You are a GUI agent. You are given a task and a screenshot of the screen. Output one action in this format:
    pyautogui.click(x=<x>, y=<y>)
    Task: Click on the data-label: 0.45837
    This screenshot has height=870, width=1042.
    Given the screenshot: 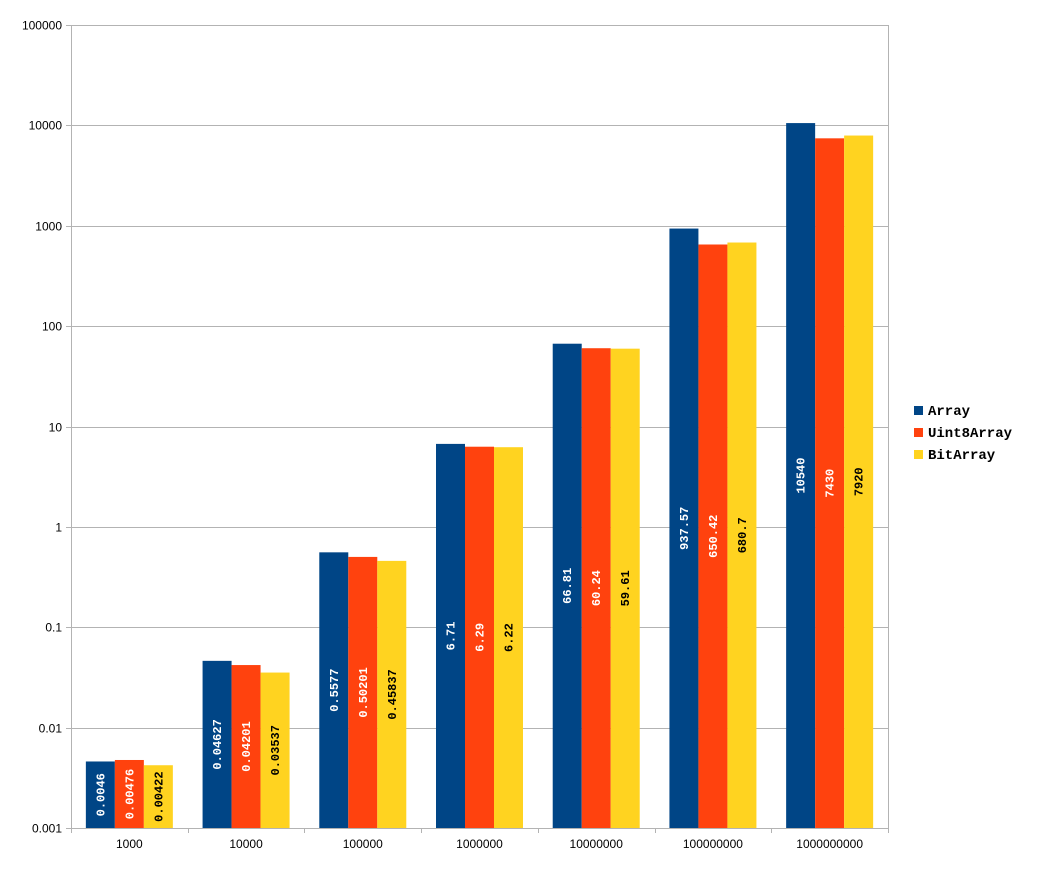 What is the action you would take?
    pyautogui.click(x=393, y=694)
    